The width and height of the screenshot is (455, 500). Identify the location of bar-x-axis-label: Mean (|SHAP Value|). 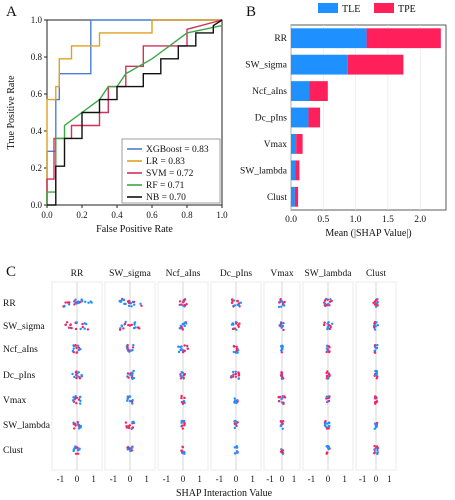
(368, 233).